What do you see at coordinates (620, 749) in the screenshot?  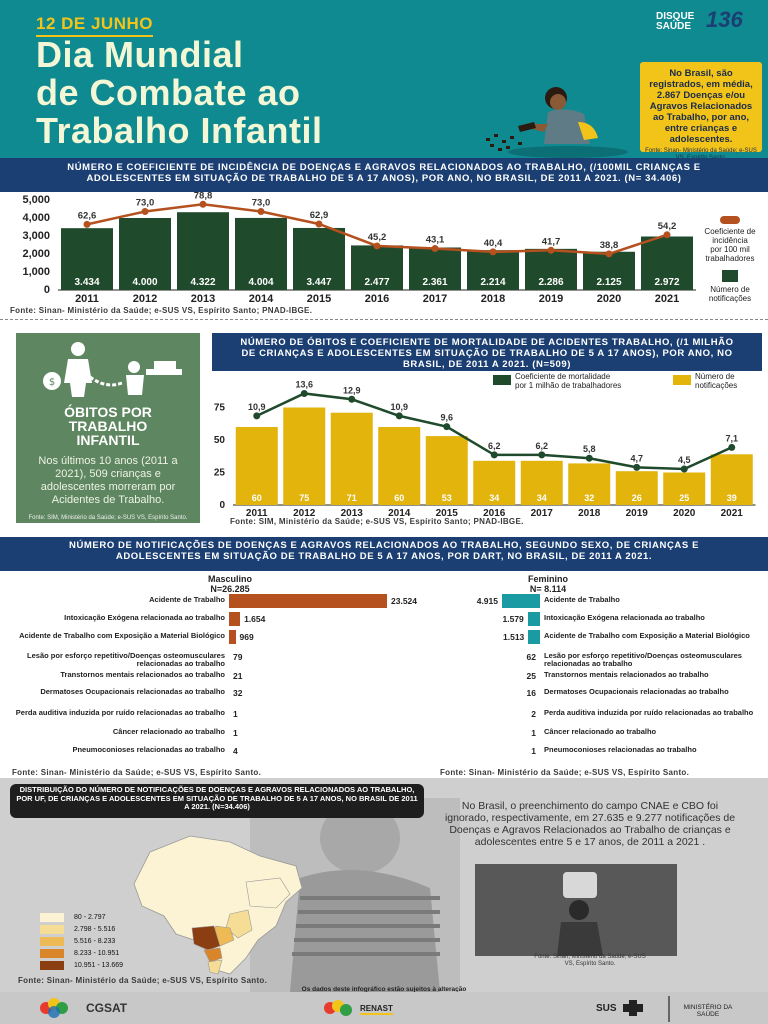 I see `category-label-female: Pneumoconioses relacionadas ao trabalho` at bounding box center [620, 749].